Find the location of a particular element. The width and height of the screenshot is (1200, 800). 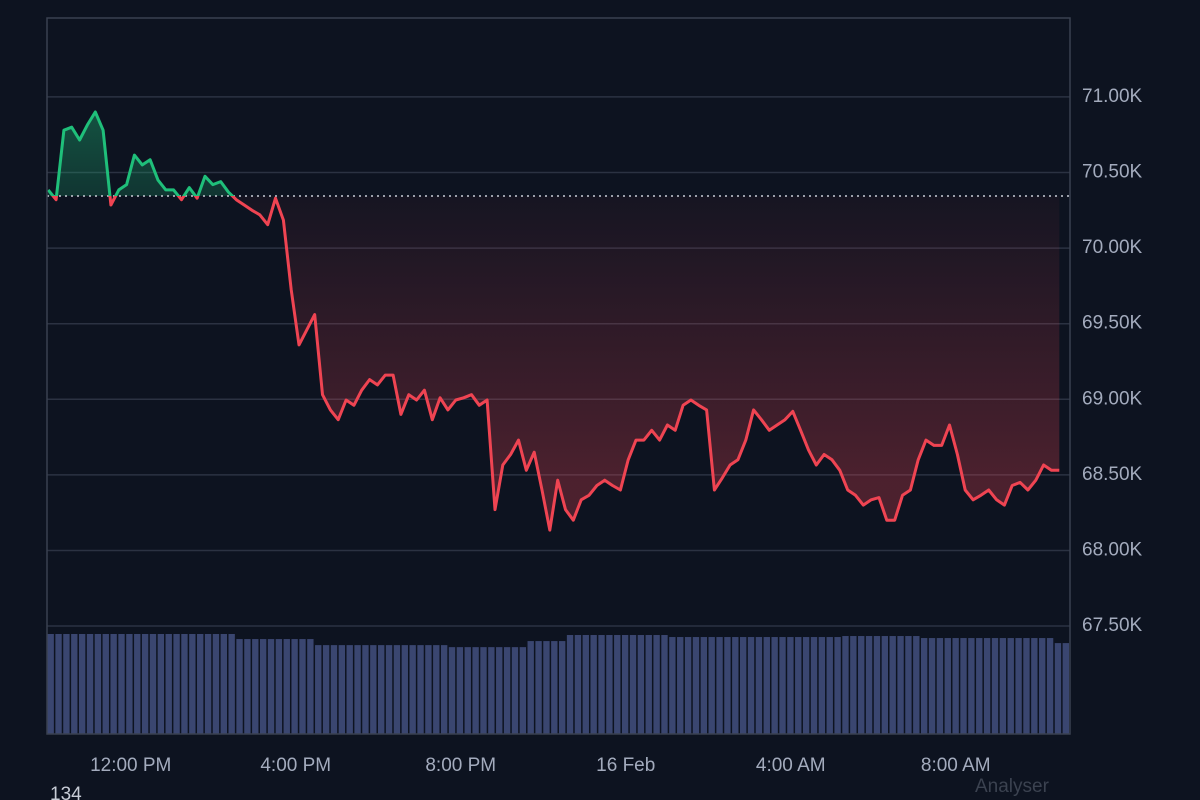

y-tick-label: 68.00K is located at coordinates (1112, 549).